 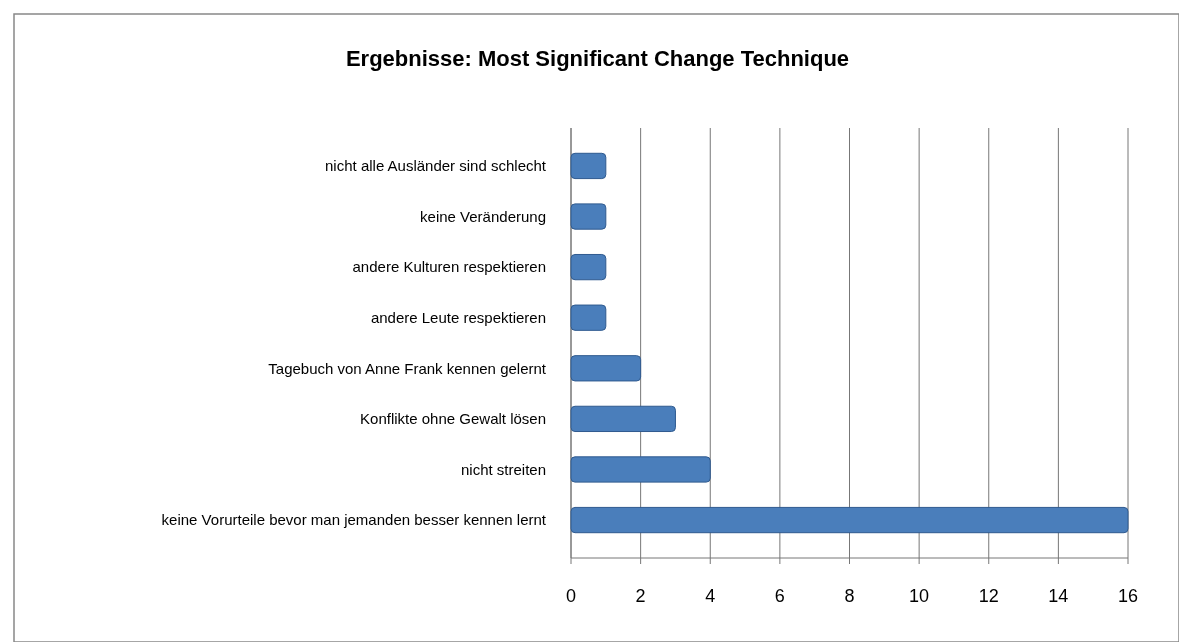 What do you see at coordinates (919, 596) in the screenshot?
I see `x-tick-label: 10` at bounding box center [919, 596].